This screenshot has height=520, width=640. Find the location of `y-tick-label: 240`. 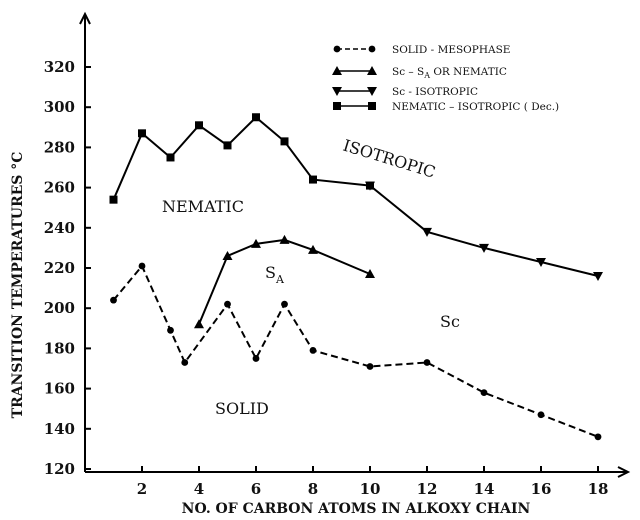

y-tick-label: 240 is located at coordinates (59, 228).